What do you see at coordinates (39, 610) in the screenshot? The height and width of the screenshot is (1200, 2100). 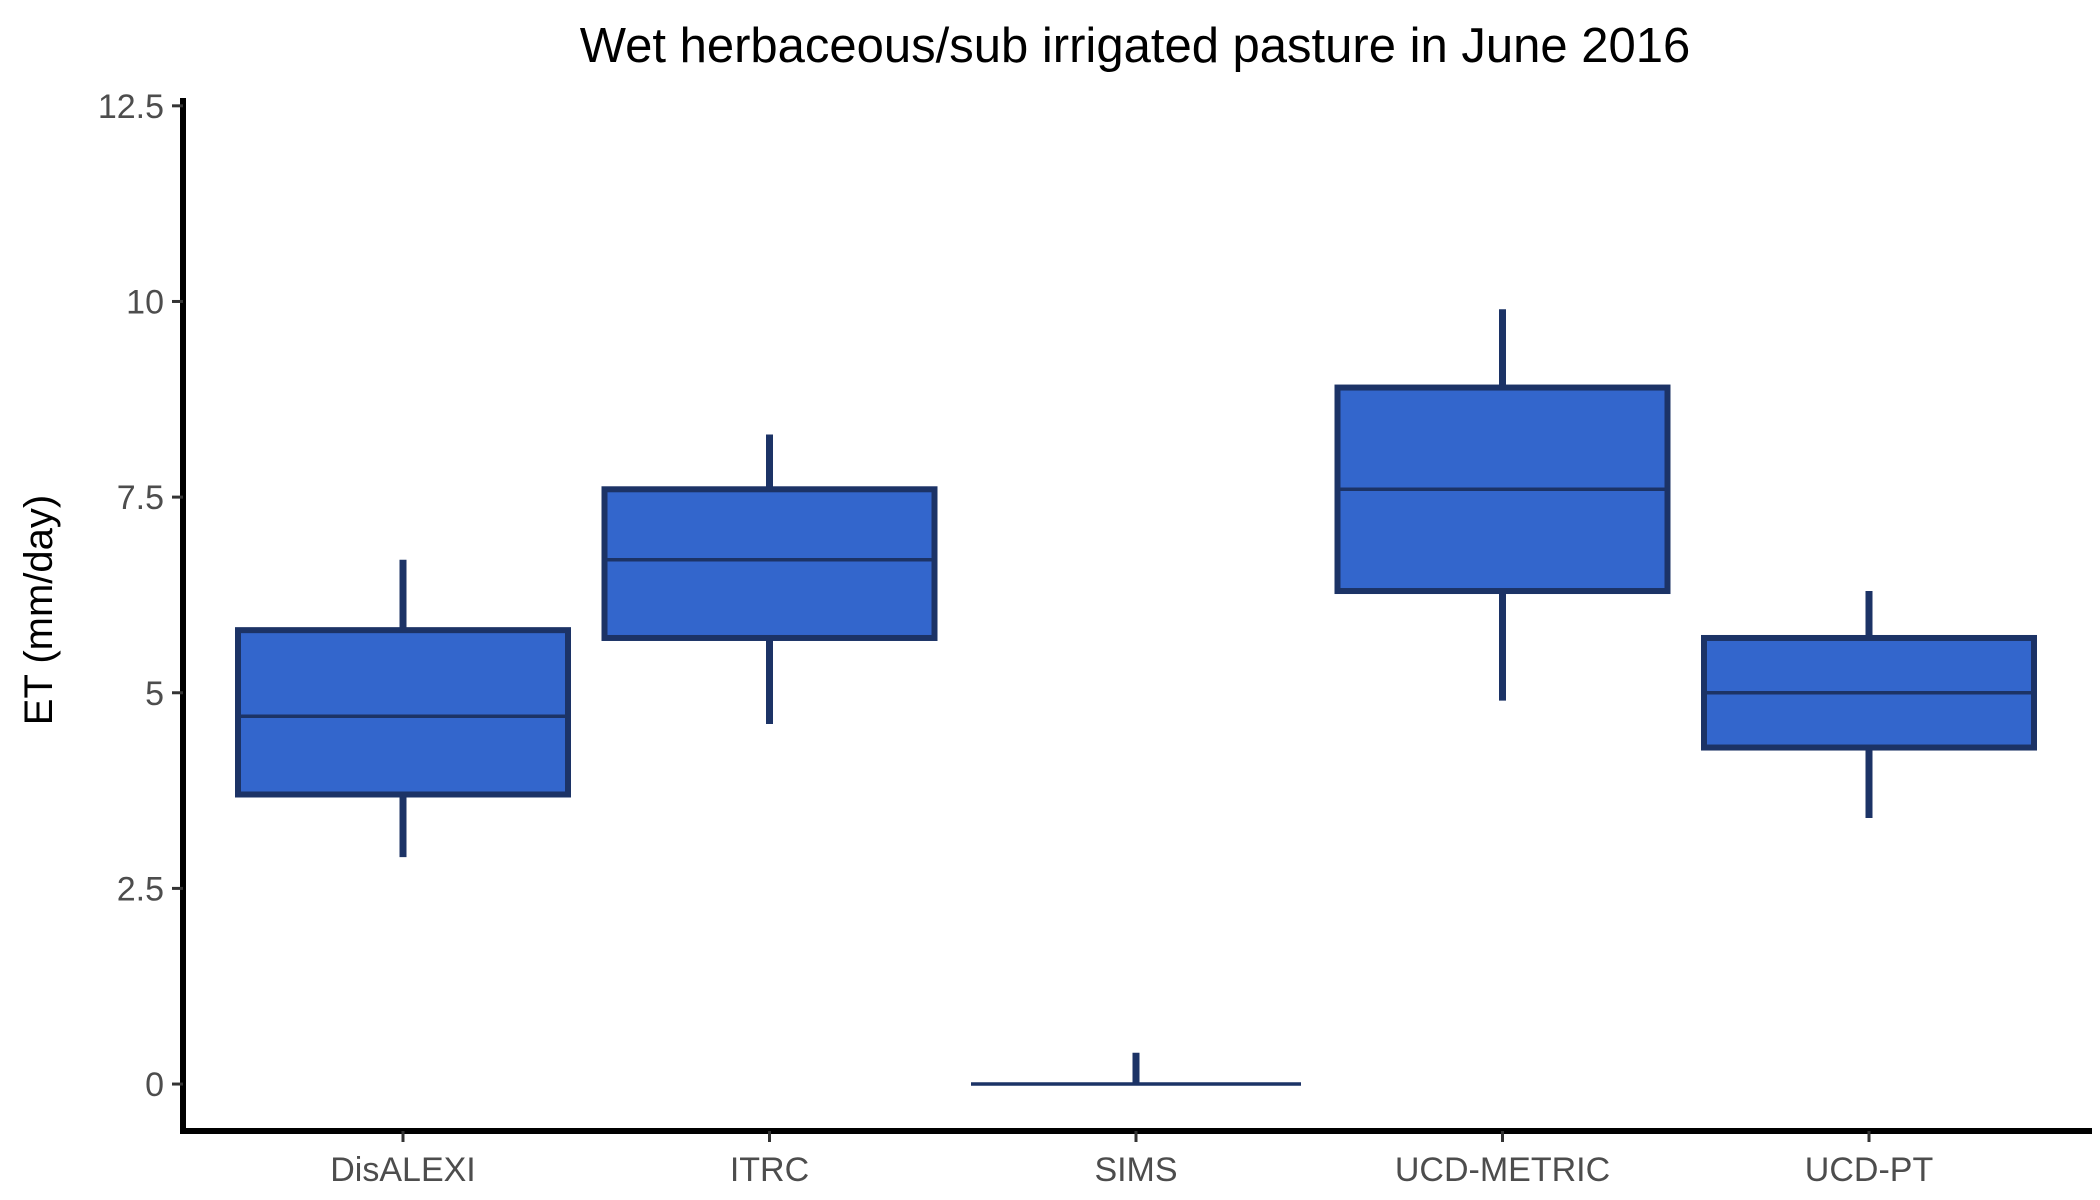 I see `y-axis-label: ET (mm/day)` at bounding box center [39, 610].